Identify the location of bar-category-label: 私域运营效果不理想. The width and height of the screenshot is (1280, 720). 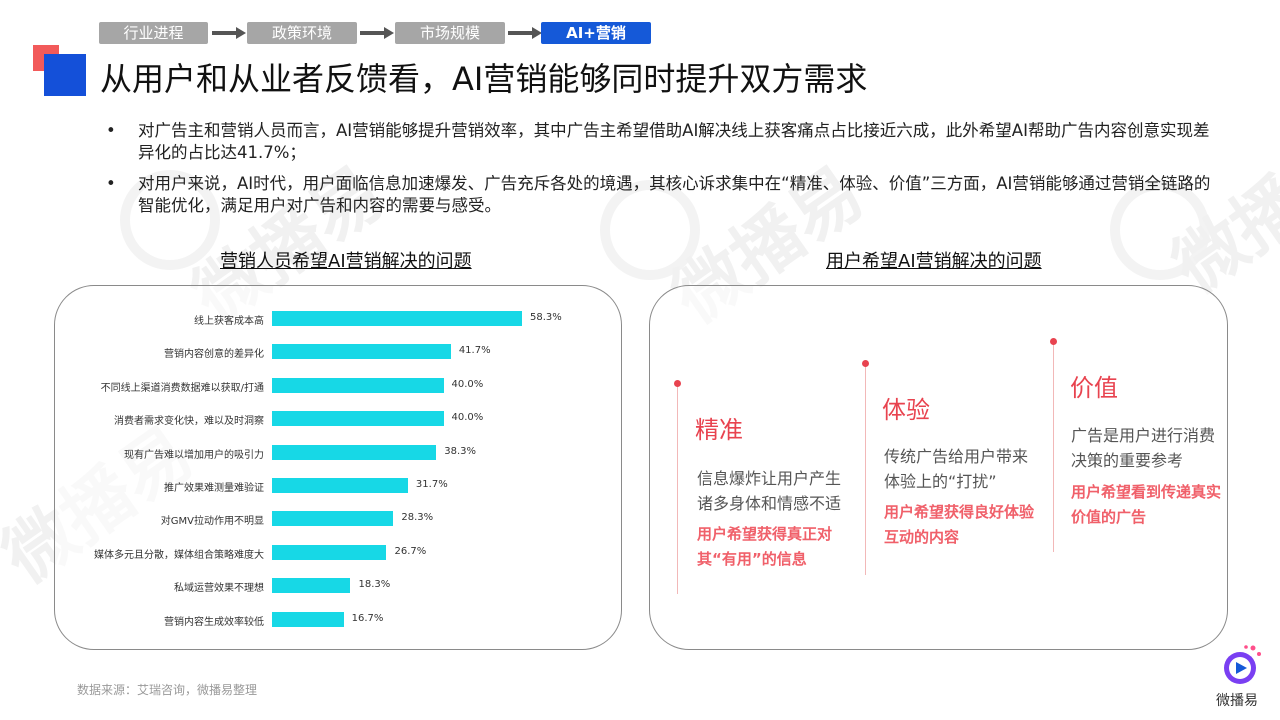
(219, 589).